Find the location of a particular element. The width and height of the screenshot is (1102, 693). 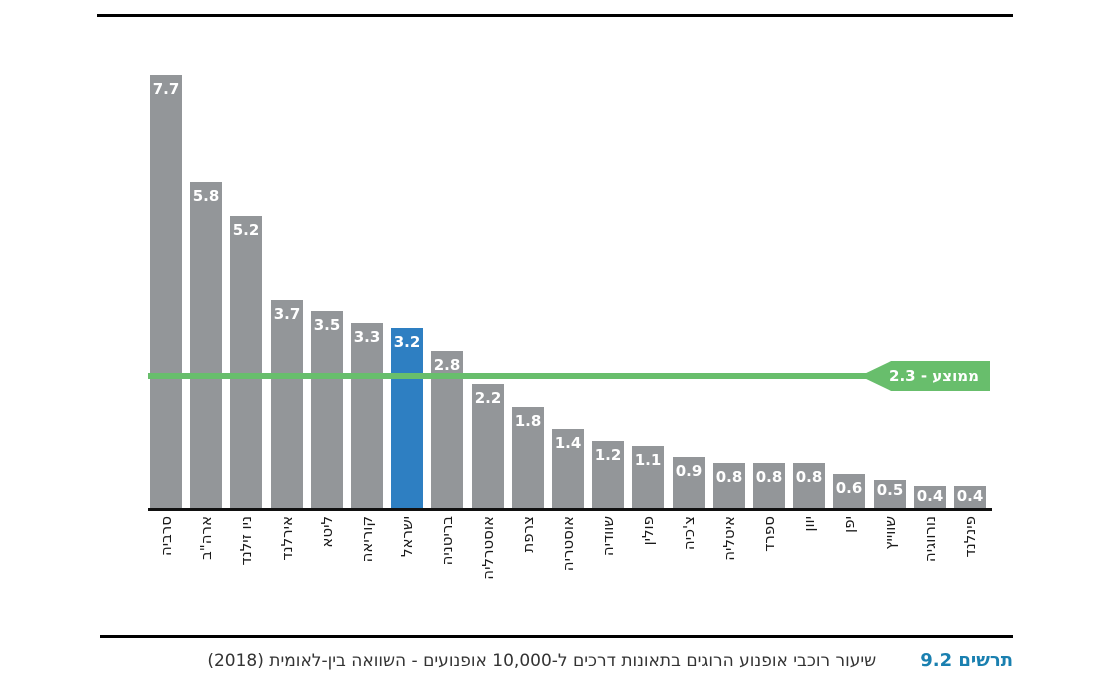

x-axis-label: בריטניה is located at coordinates (447, 541).